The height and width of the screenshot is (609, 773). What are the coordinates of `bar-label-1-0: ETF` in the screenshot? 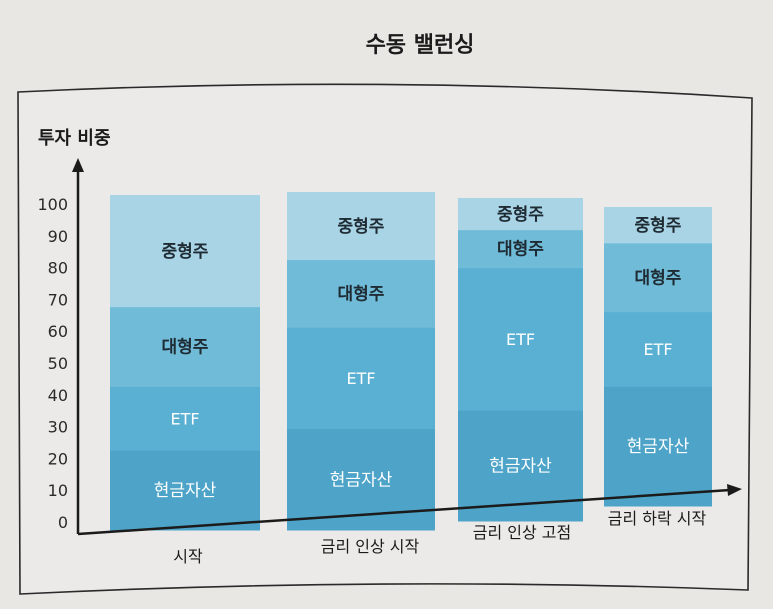 It's located at (184, 418).